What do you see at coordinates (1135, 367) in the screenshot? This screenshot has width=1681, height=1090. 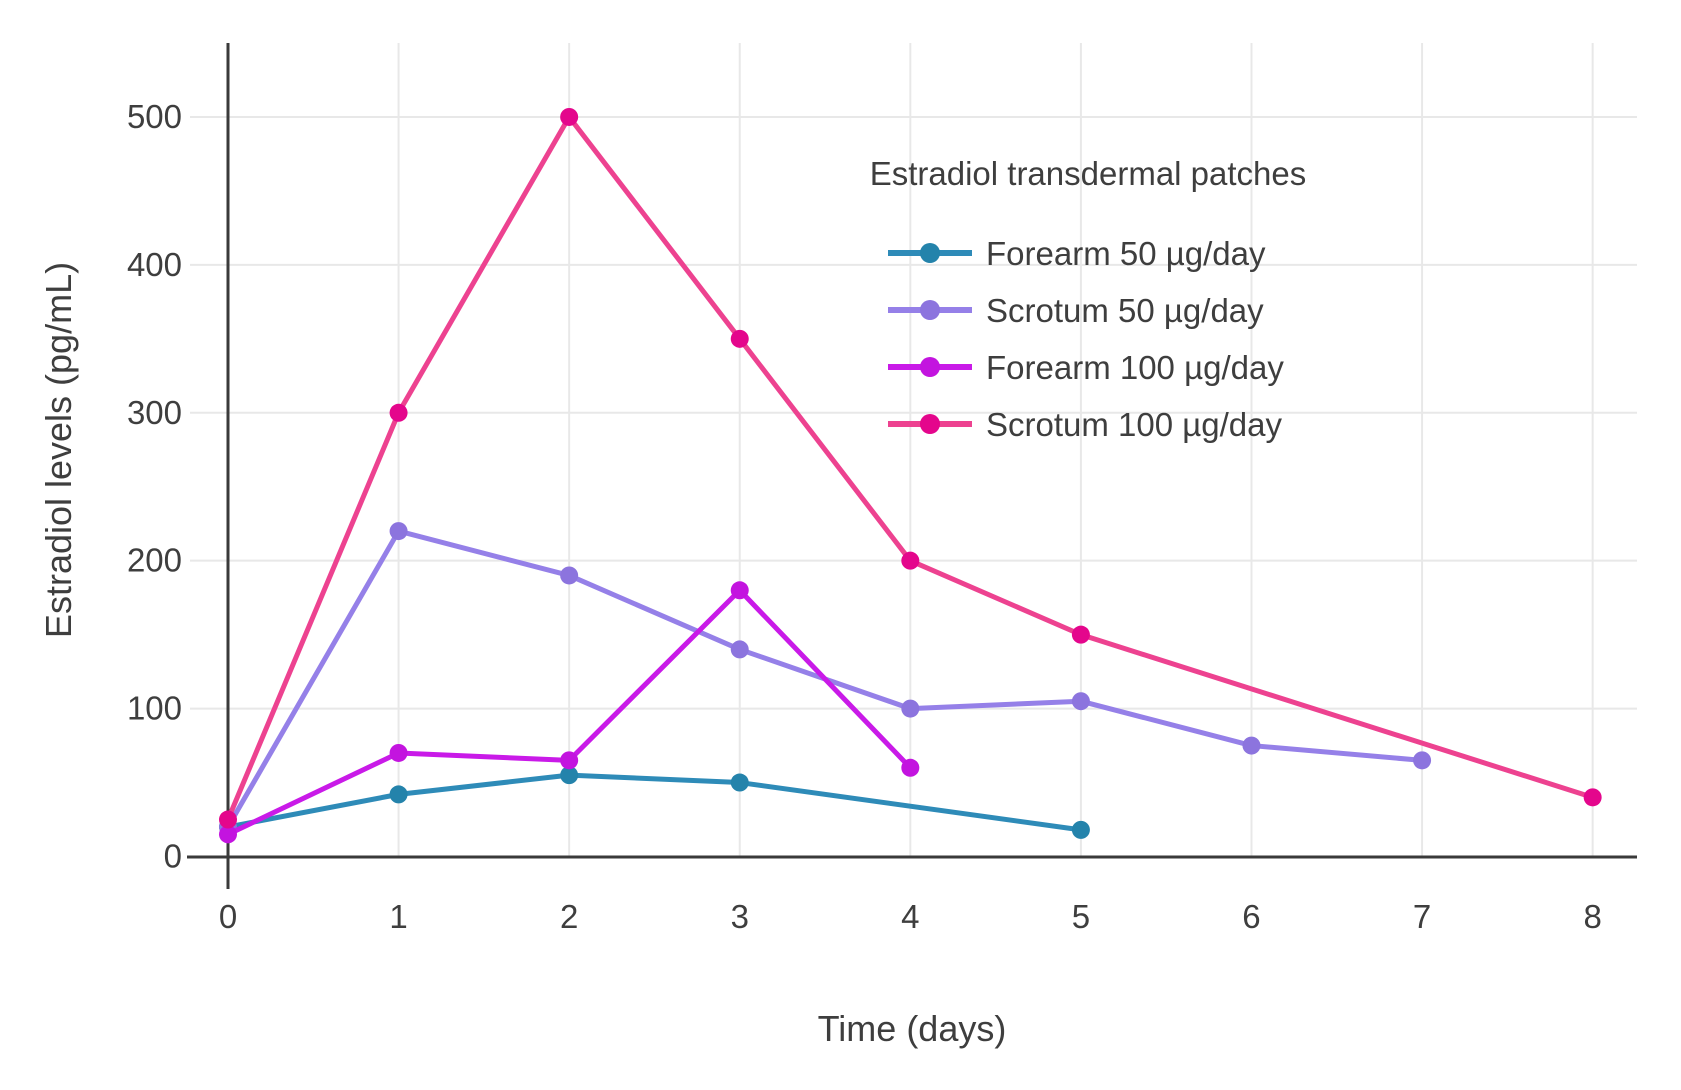 I see `legend-item-label: Forearm 100 µg/day` at bounding box center [1135, 367].